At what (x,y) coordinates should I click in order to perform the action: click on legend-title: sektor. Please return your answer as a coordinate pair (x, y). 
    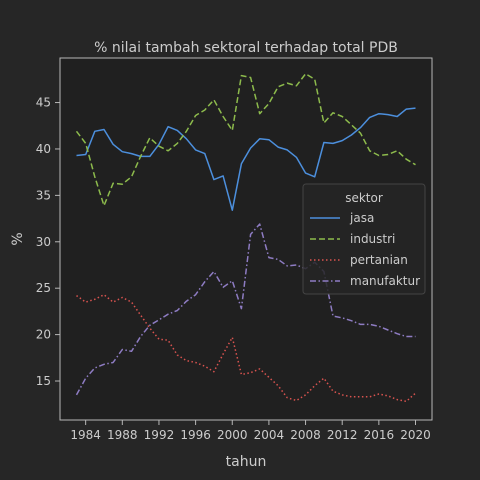
    Looking at the image, I should click on (364, 198).